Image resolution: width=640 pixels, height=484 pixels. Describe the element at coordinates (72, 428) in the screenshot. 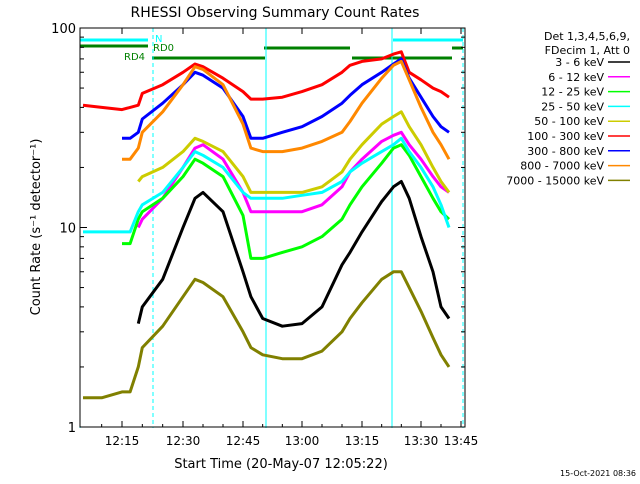

I see `y-tick-label: 1` at that location.